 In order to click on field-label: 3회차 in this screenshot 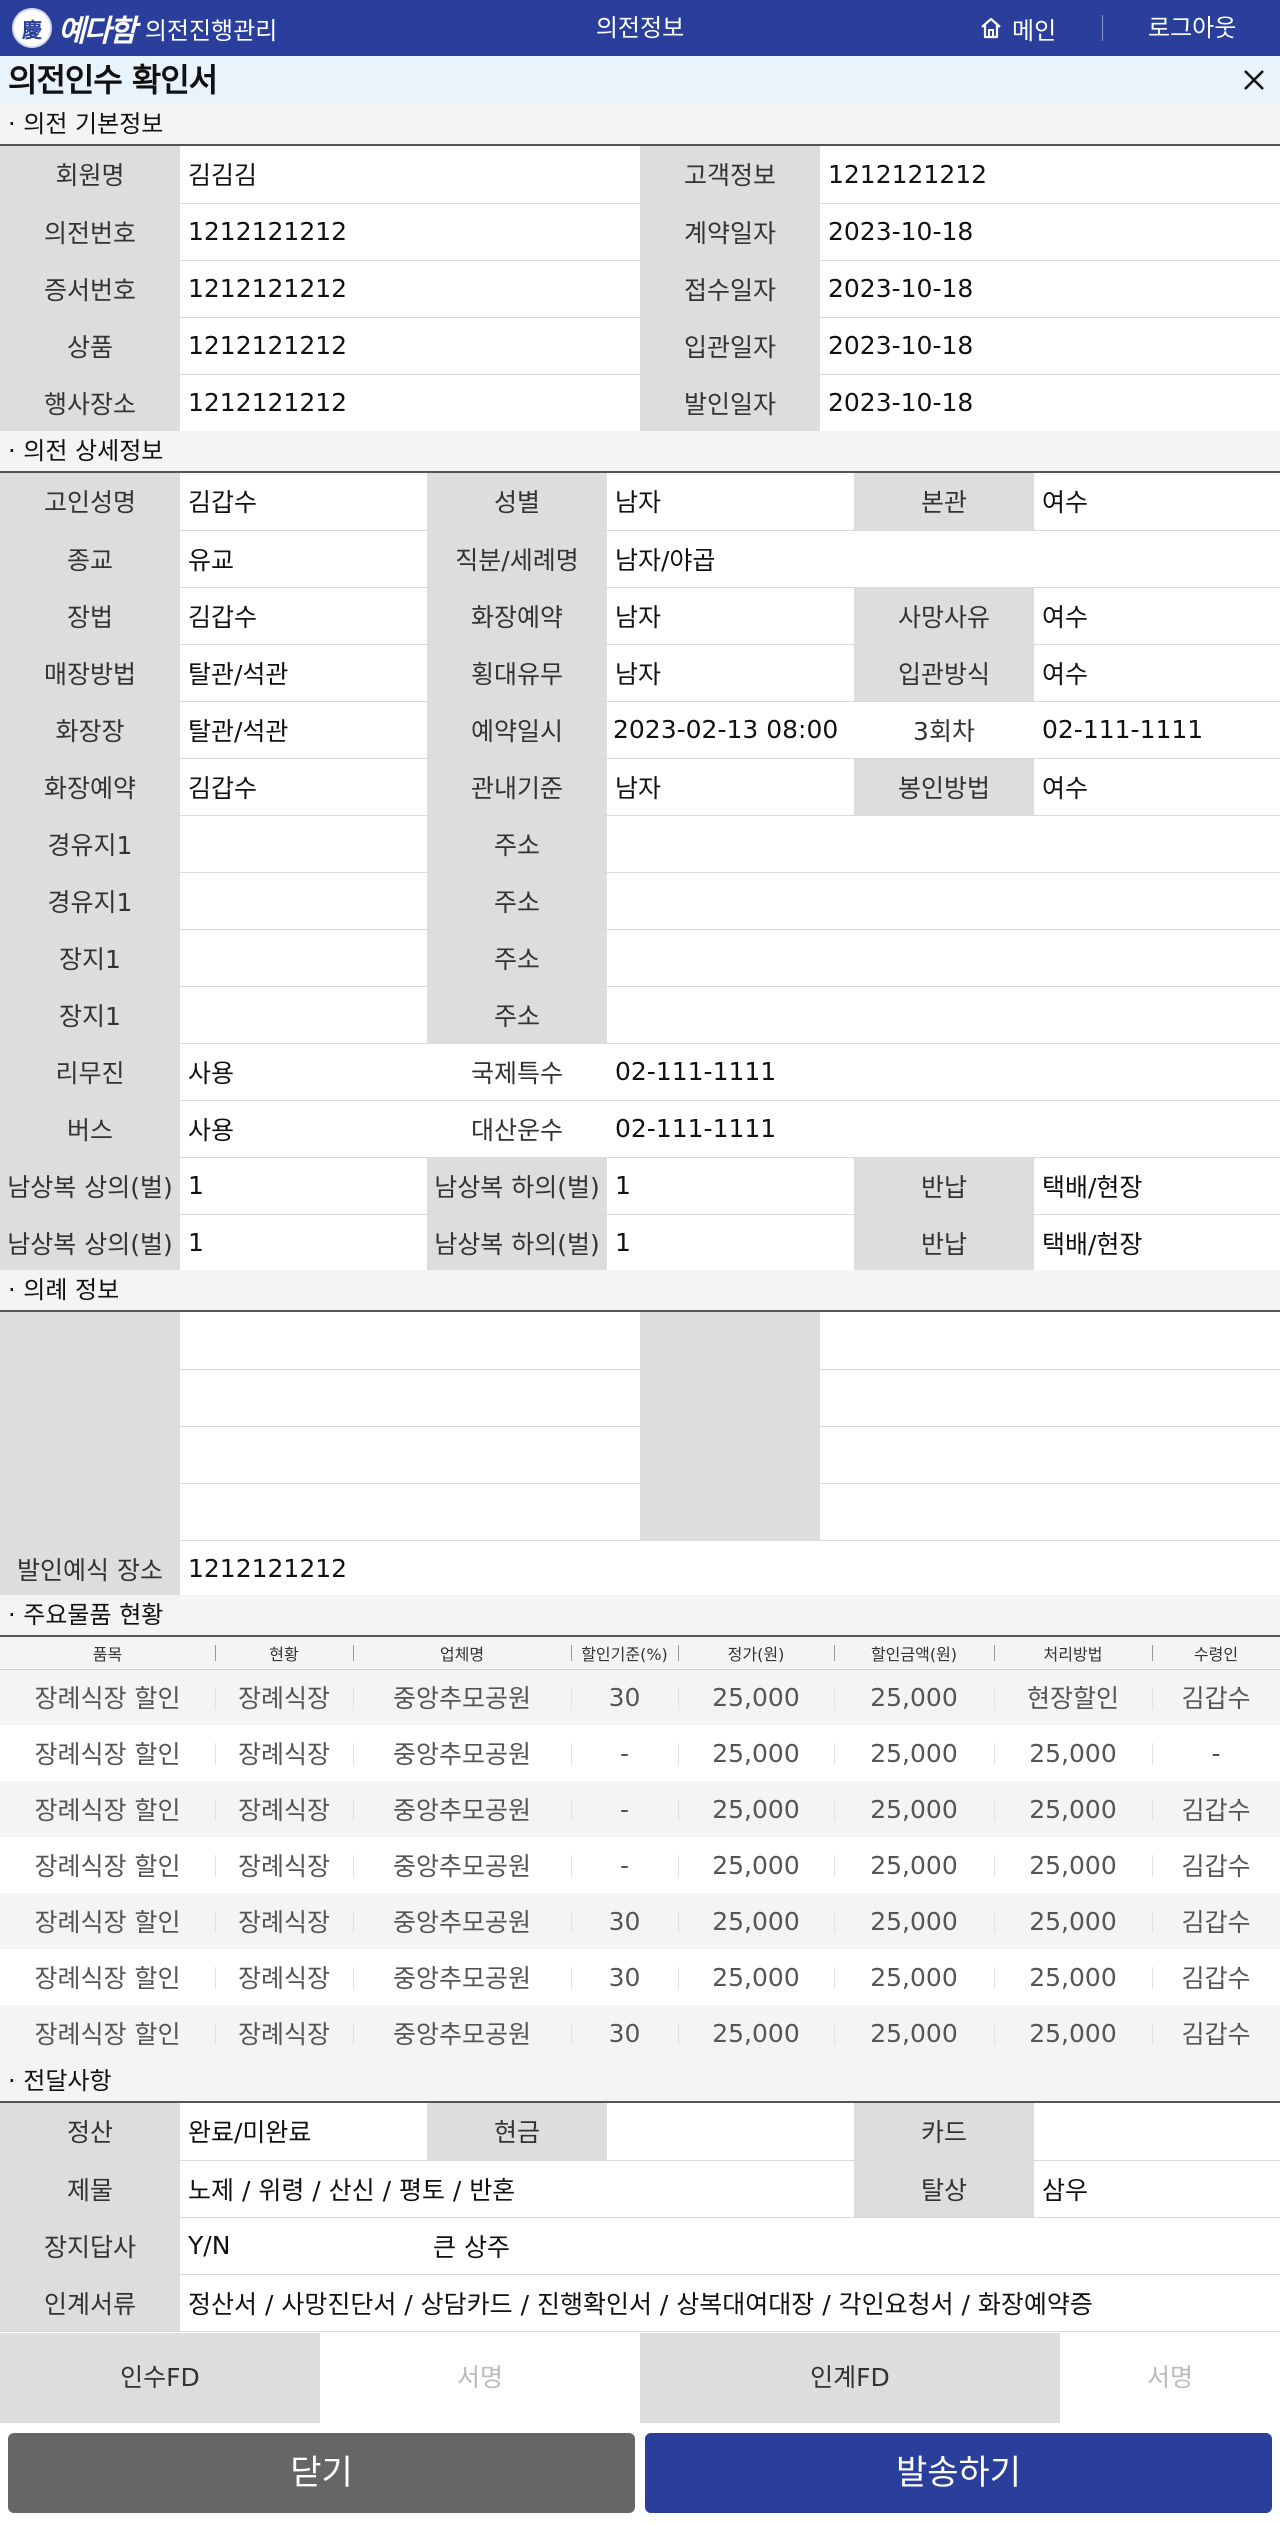, I will do `click(944, 730)`.